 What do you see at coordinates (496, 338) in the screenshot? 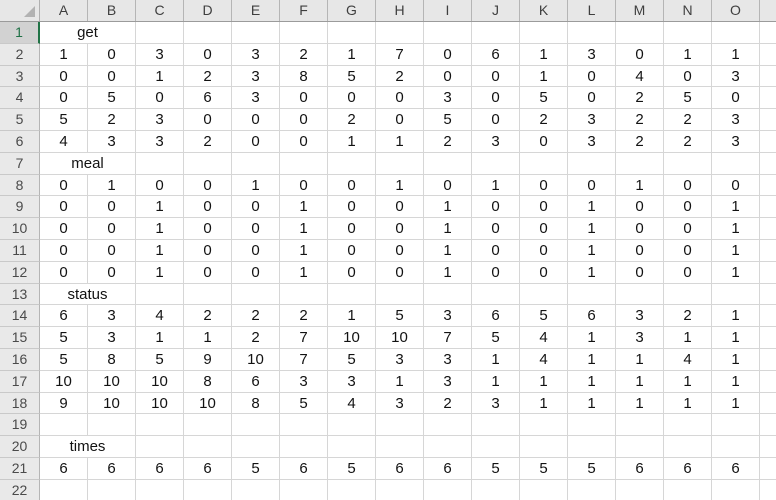
I see `cell-J15: 5` at bounding box center [496, 338].